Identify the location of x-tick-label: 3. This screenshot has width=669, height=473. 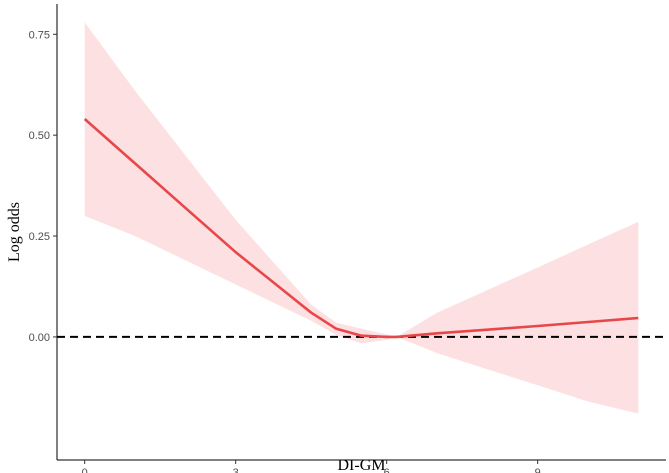
(236, 470).